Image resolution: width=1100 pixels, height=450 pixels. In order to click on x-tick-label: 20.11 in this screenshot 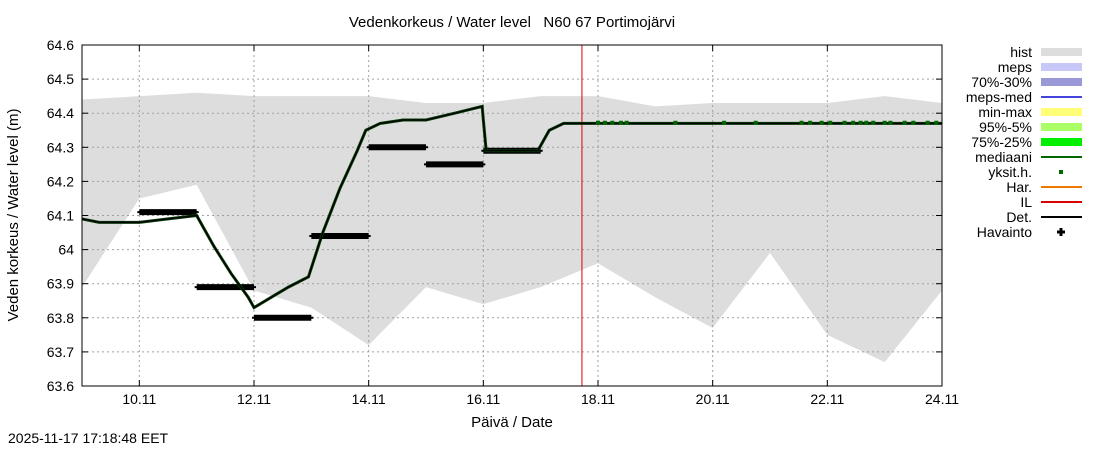, I will do `click(713, 399)`.